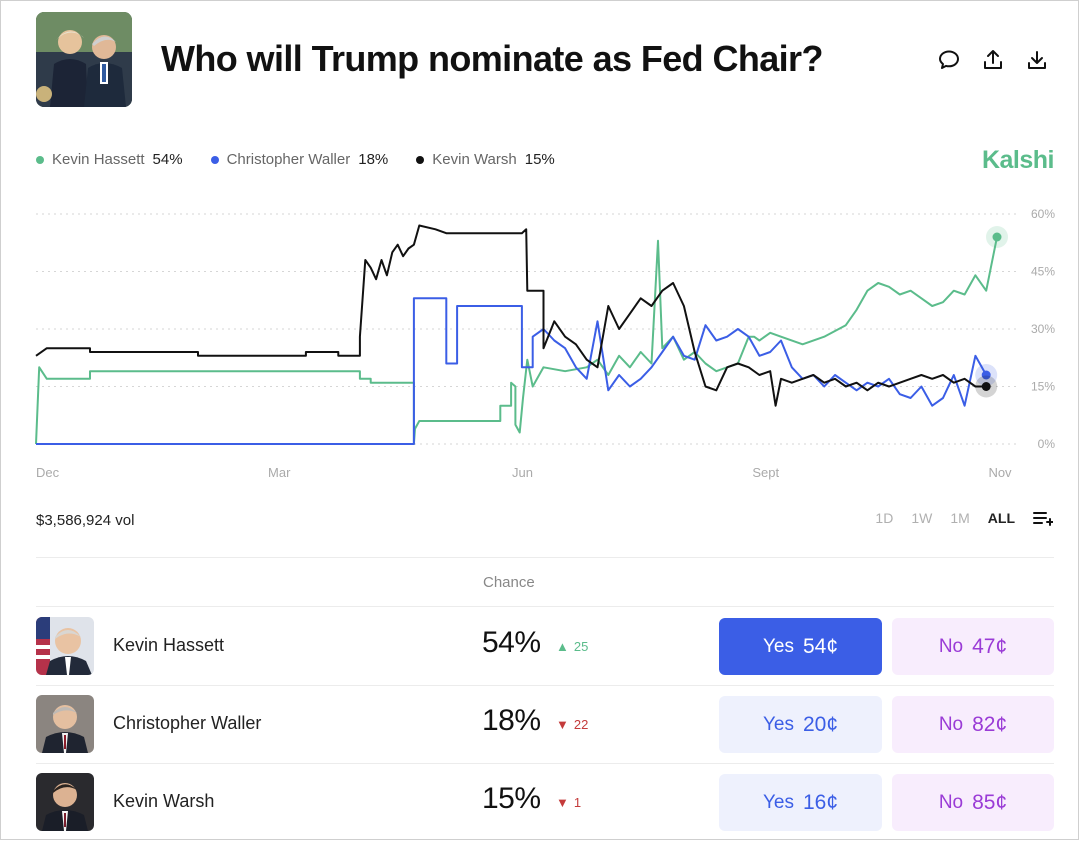  Describe the element at coordinates (1001, 518) in the screenshot. I see `range-all: ALL` at that location.